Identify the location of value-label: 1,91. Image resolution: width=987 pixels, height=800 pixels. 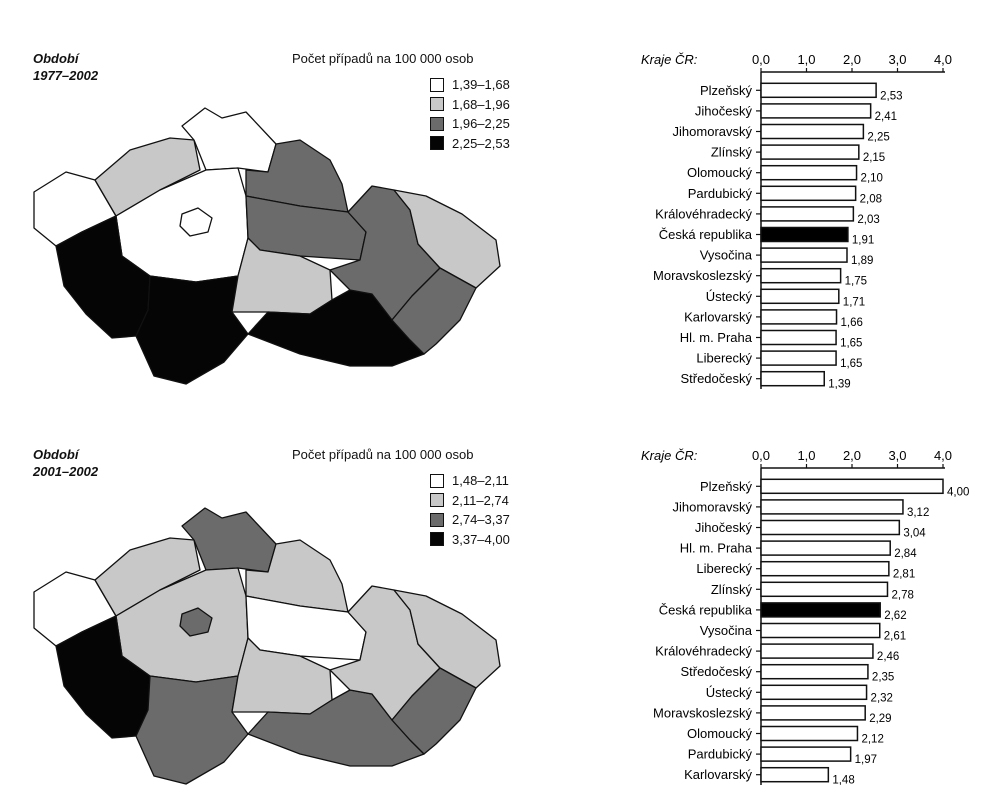
(863, 241).